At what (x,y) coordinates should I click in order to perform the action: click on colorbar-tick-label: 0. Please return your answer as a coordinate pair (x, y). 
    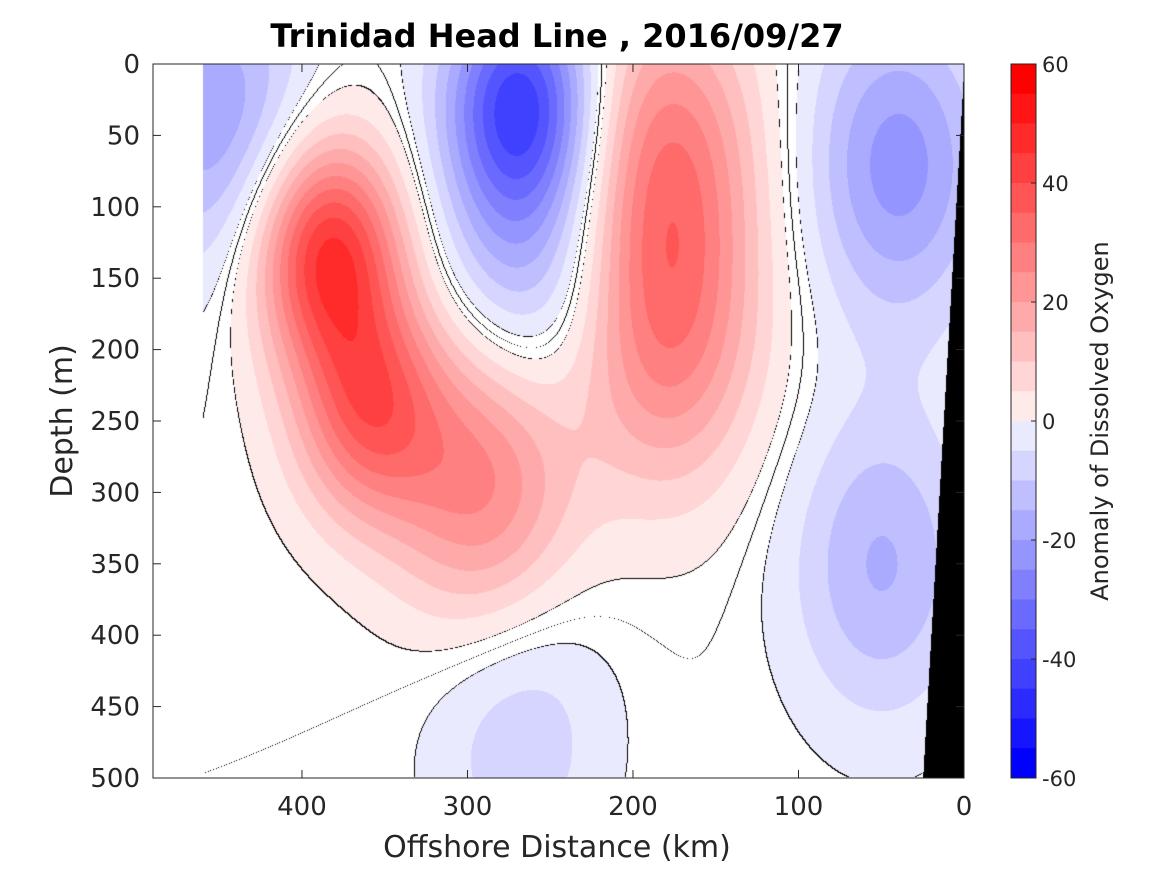
    Looking at the image, I should click on (1048, 422).